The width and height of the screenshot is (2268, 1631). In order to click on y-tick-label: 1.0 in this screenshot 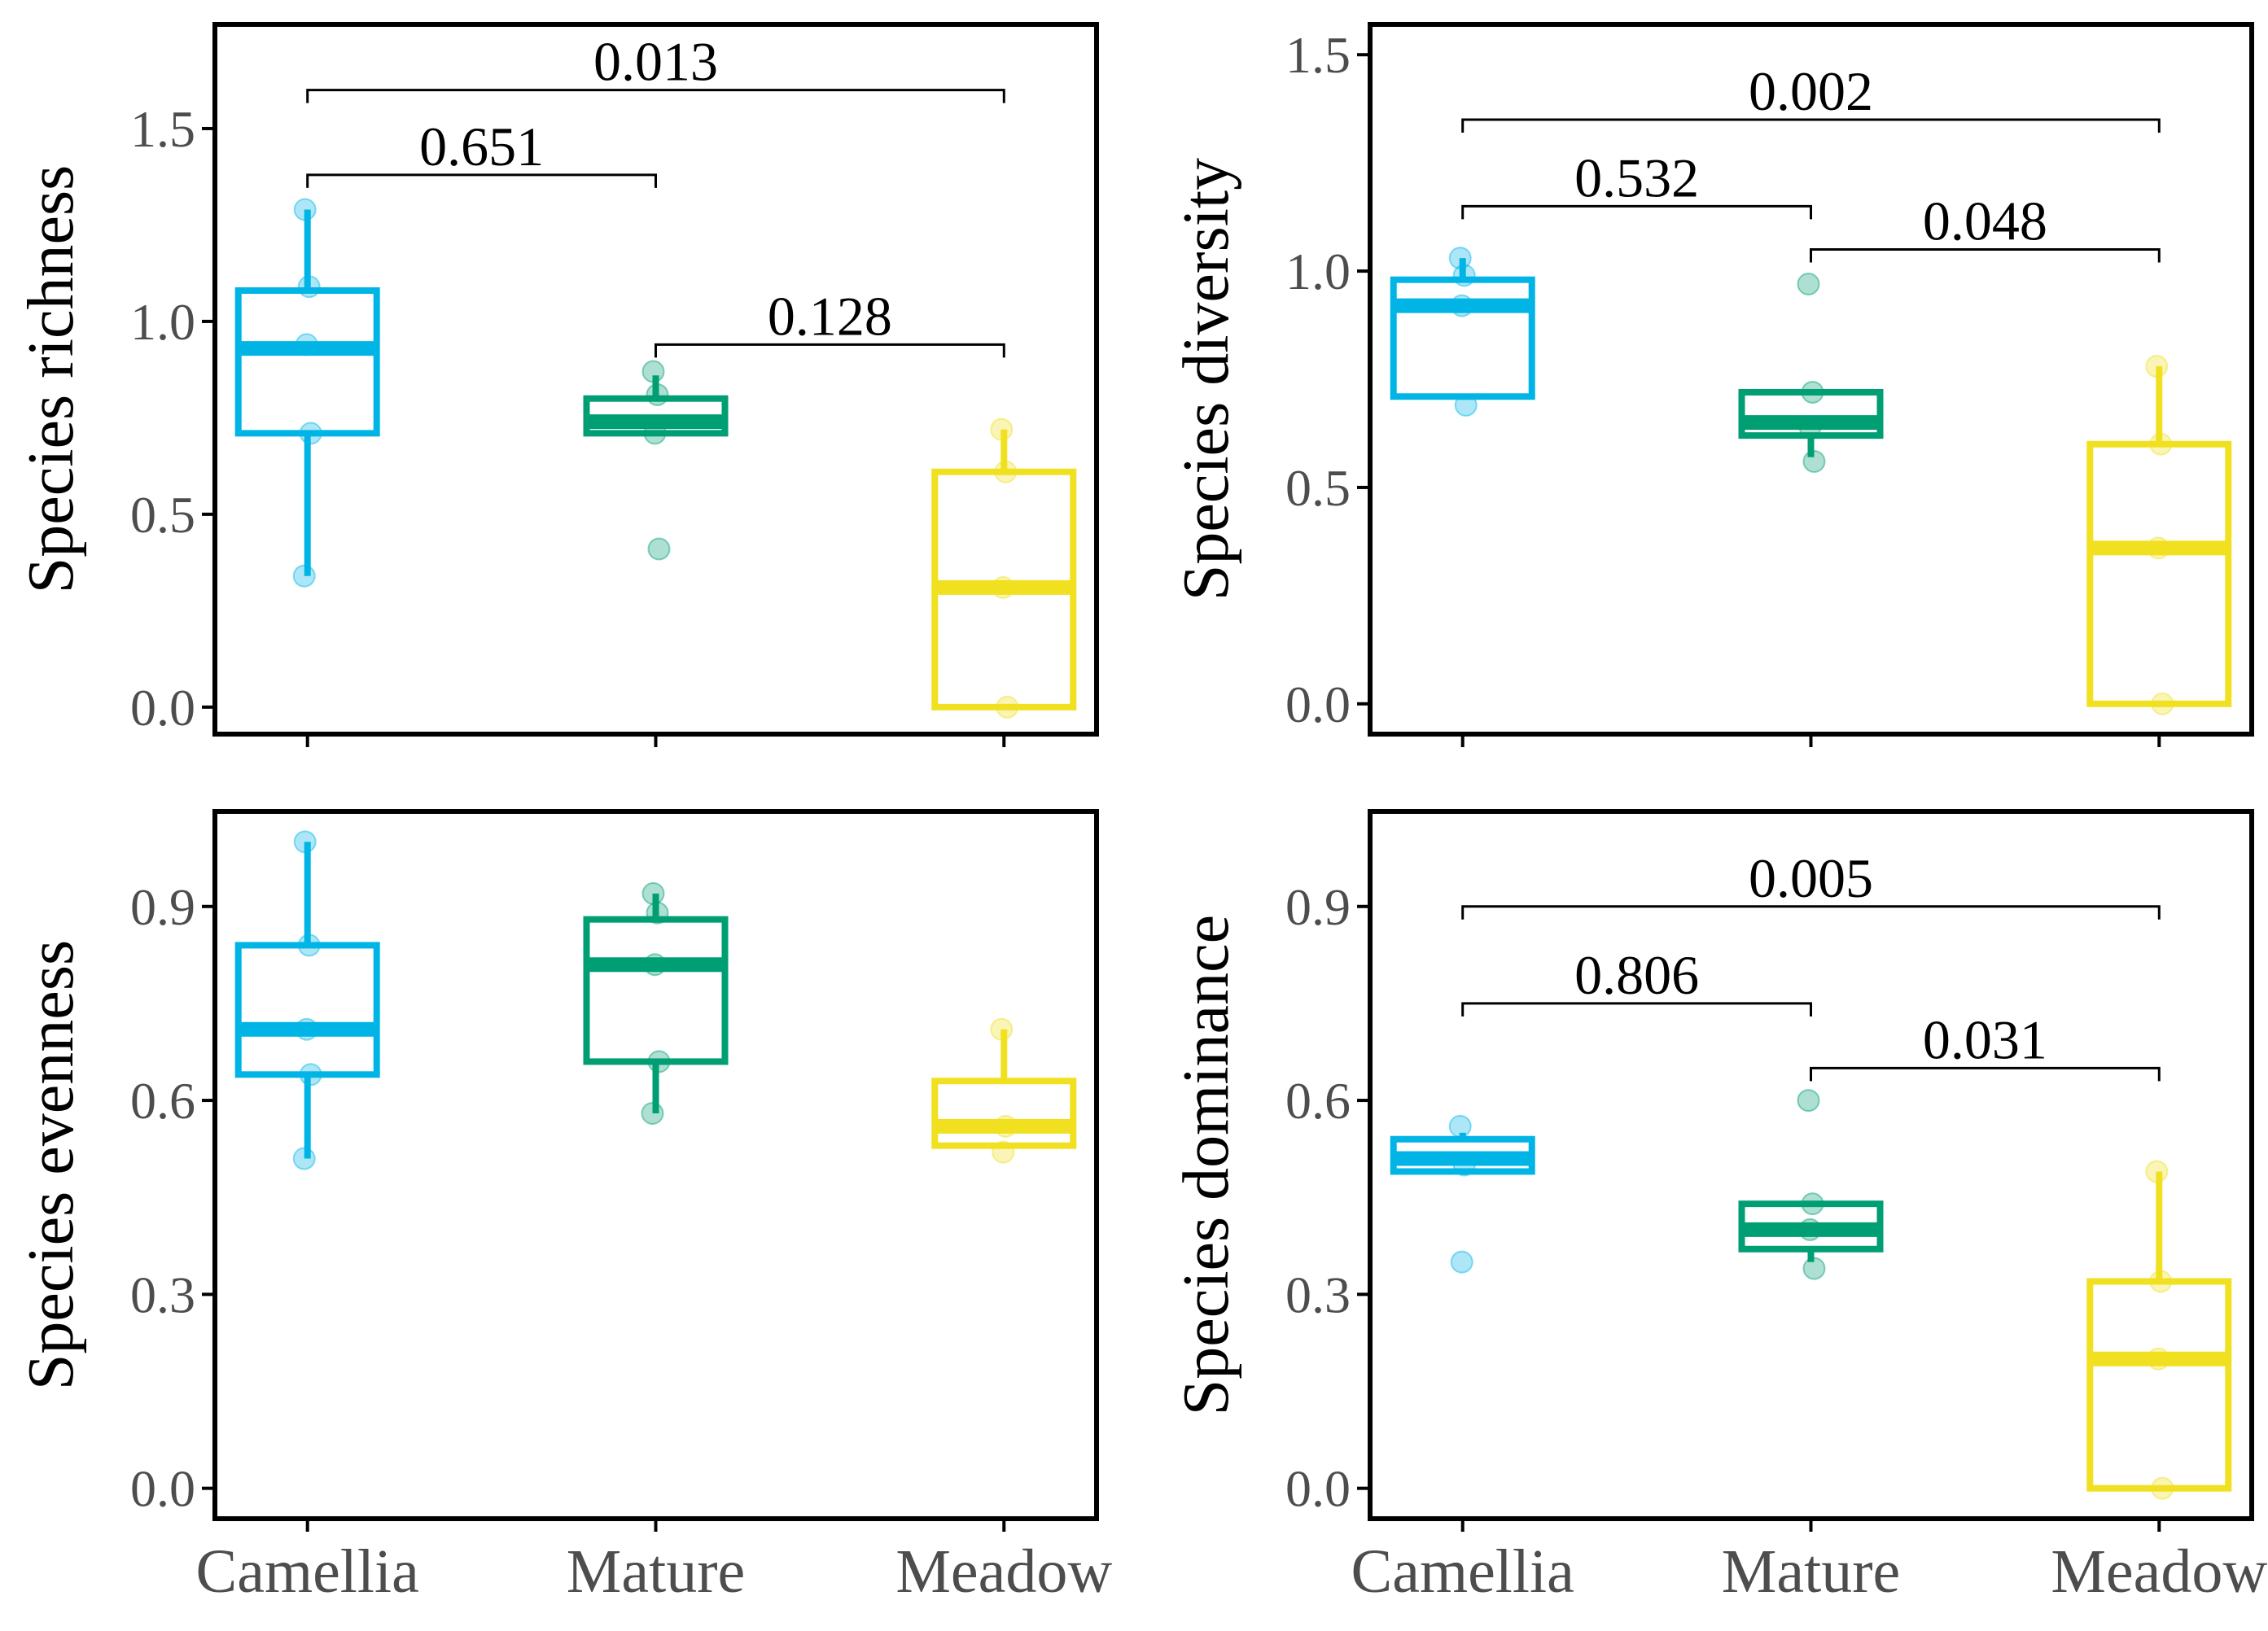, I will do `click(162, 322)`.